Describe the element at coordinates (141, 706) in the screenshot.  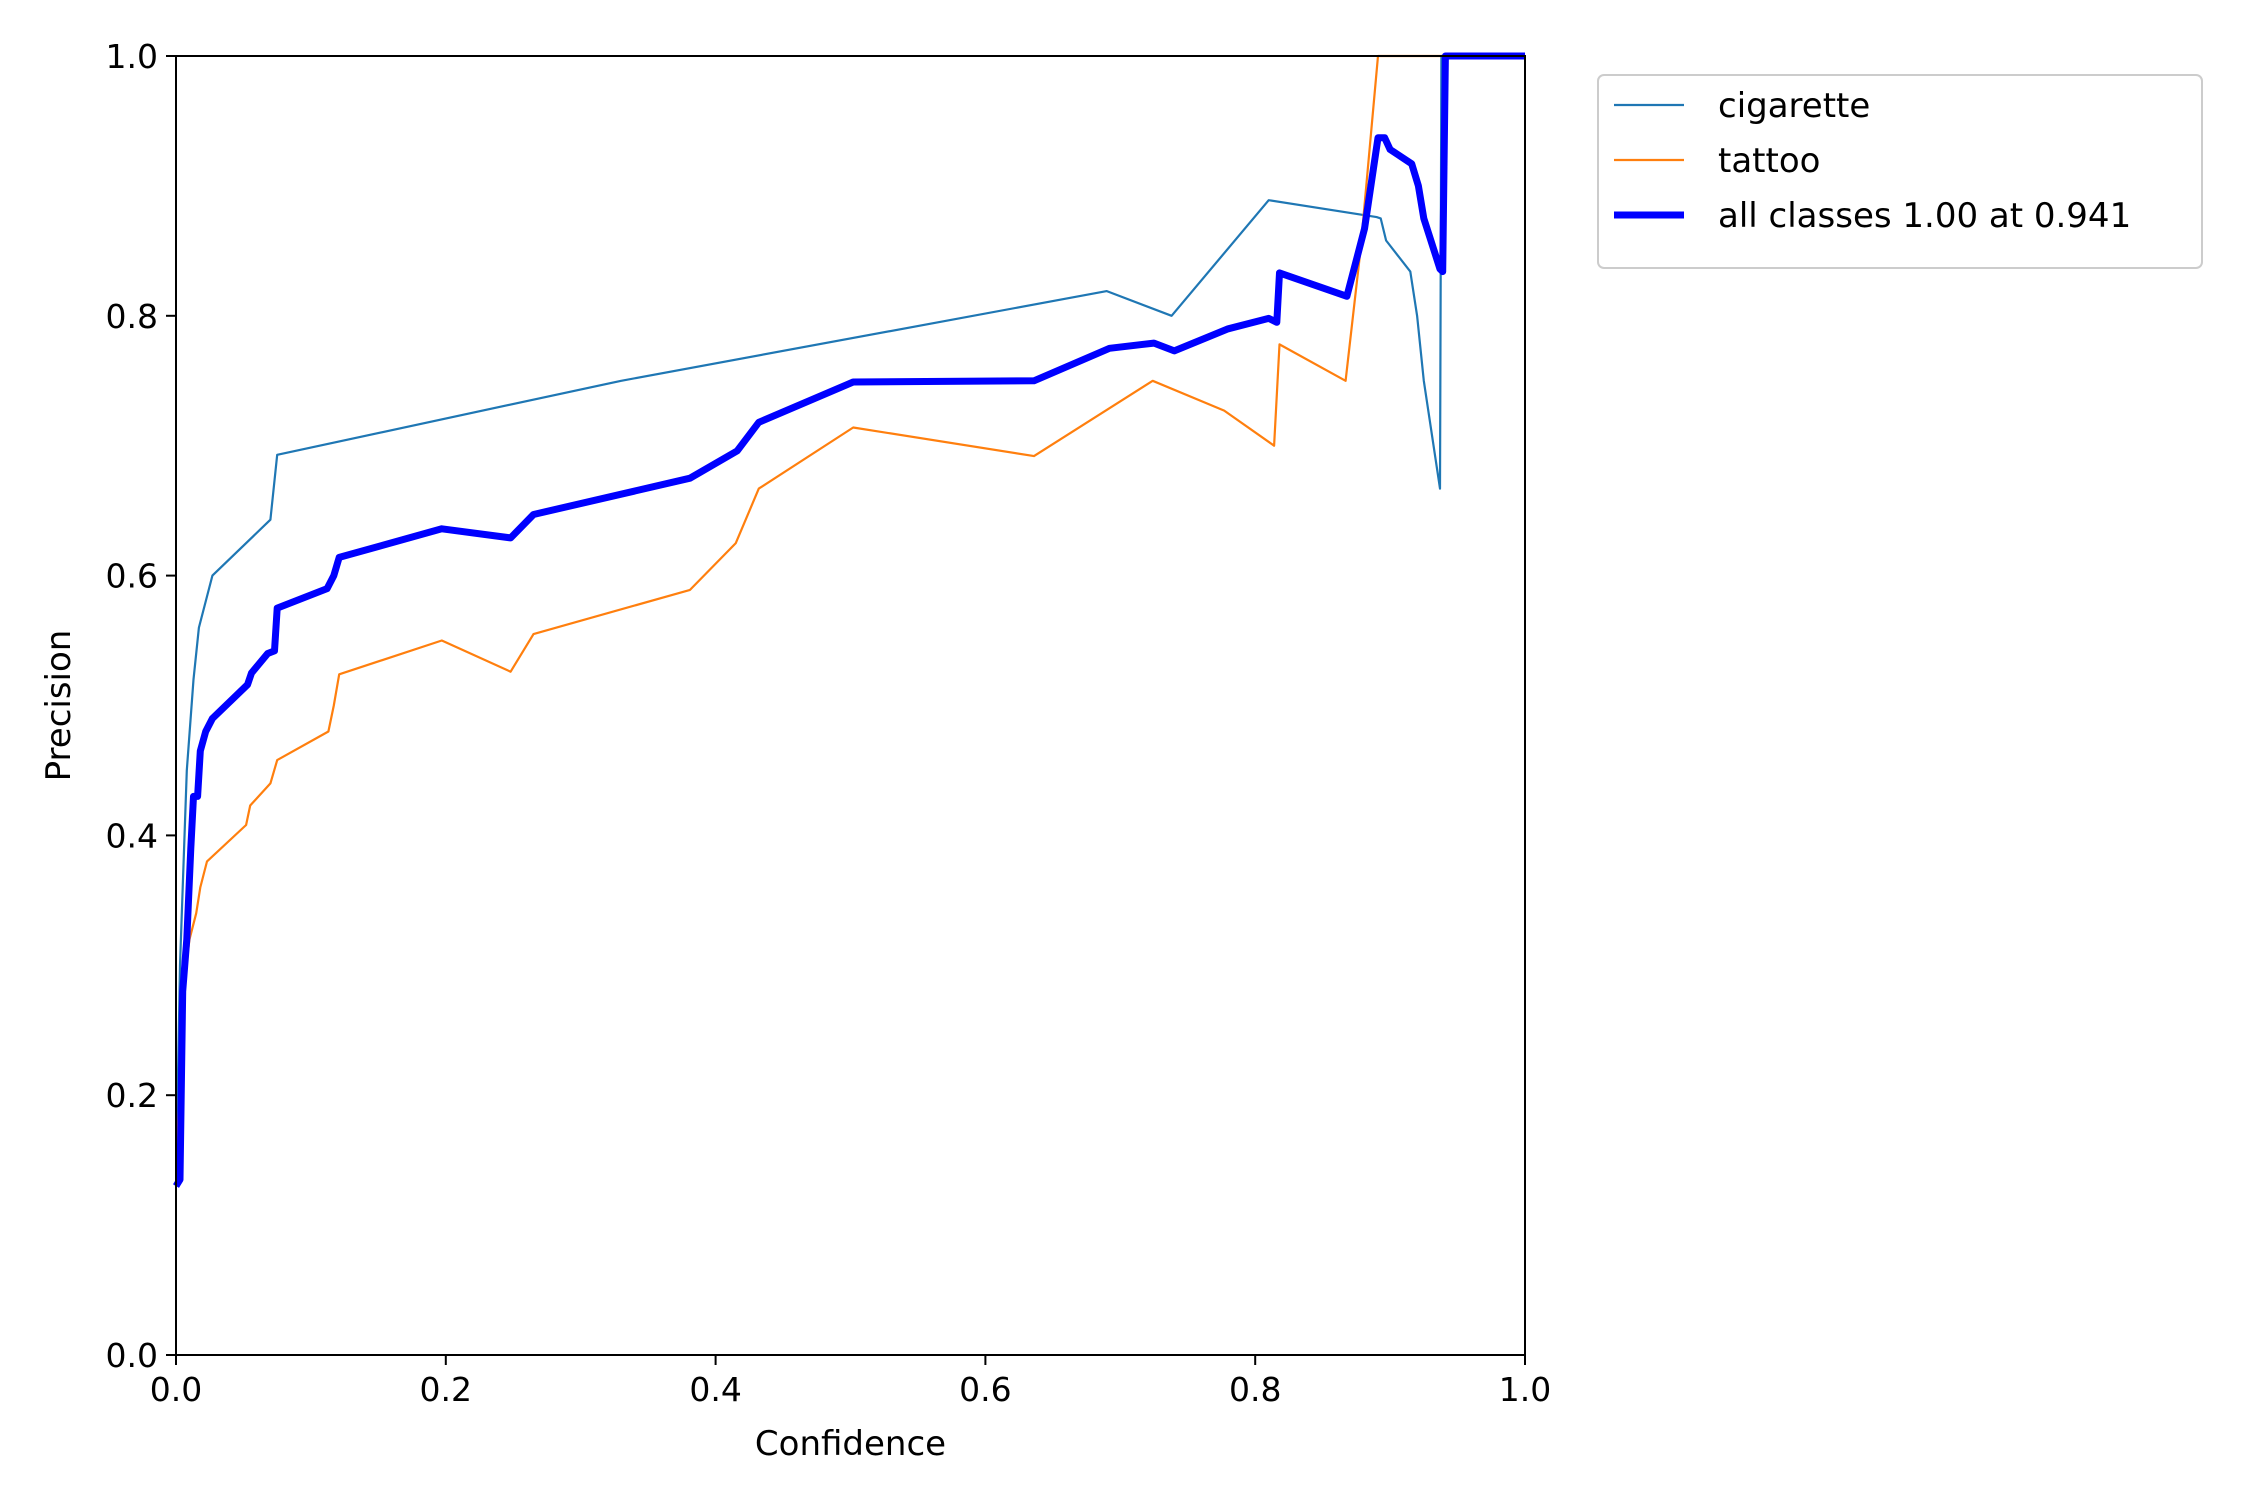
I see `y-axis-ticks: 0.0 0.2 0.4 0.6 0.8 1.0` at that location.